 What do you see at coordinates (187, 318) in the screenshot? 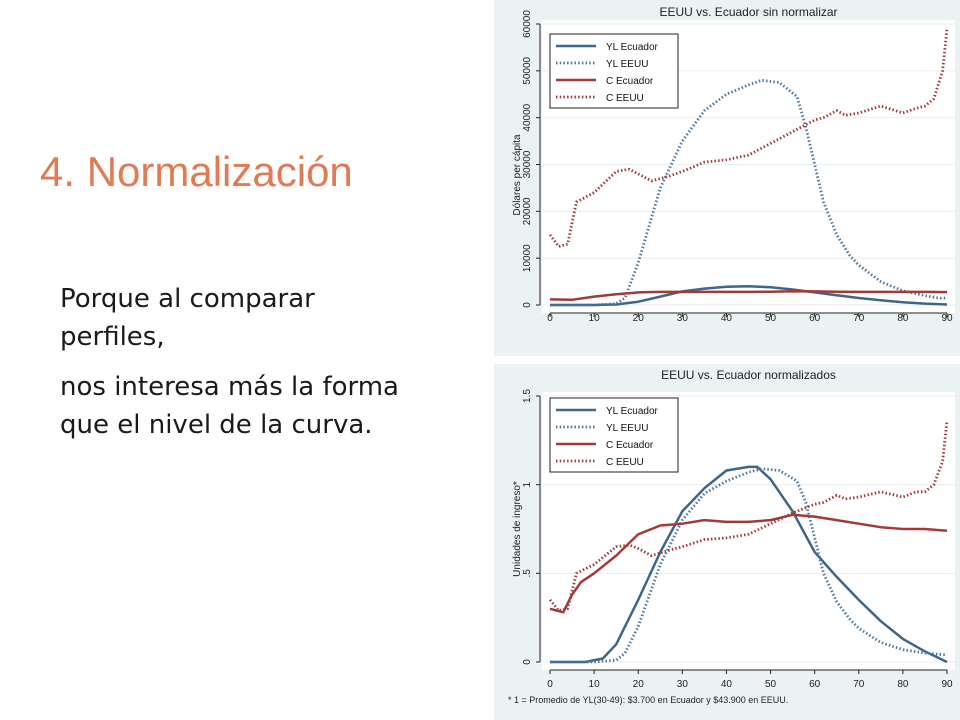
I see `body-paragraph-1: Porque al comparar perfiles,` at bounding box center [187, 318].